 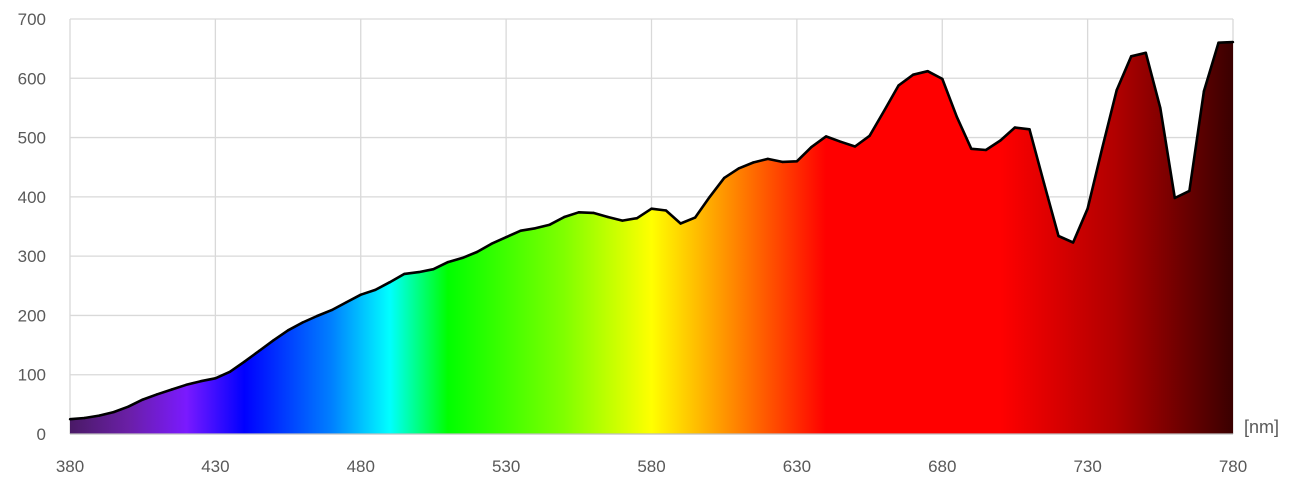 I want to click on y-tick-label-500: 500, so click(x=32, y=138).